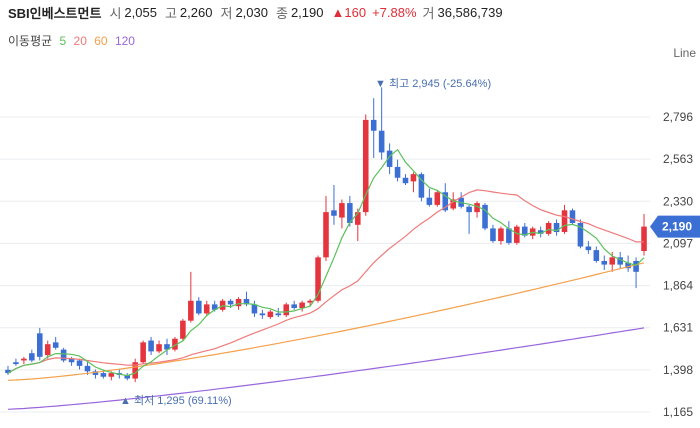  I want to click on moving-average-legend: 이동평균 5 20 60 120, so click(73, 40).